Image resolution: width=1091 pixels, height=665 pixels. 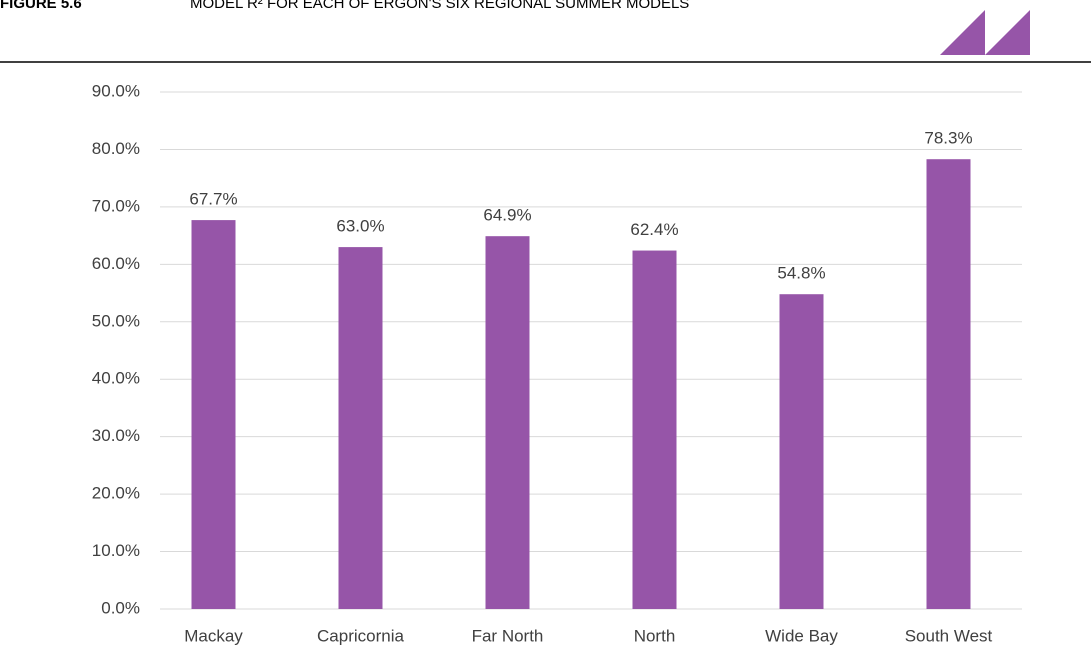 I want to click on value-label: 67.7%, so click(x=213, y=199).